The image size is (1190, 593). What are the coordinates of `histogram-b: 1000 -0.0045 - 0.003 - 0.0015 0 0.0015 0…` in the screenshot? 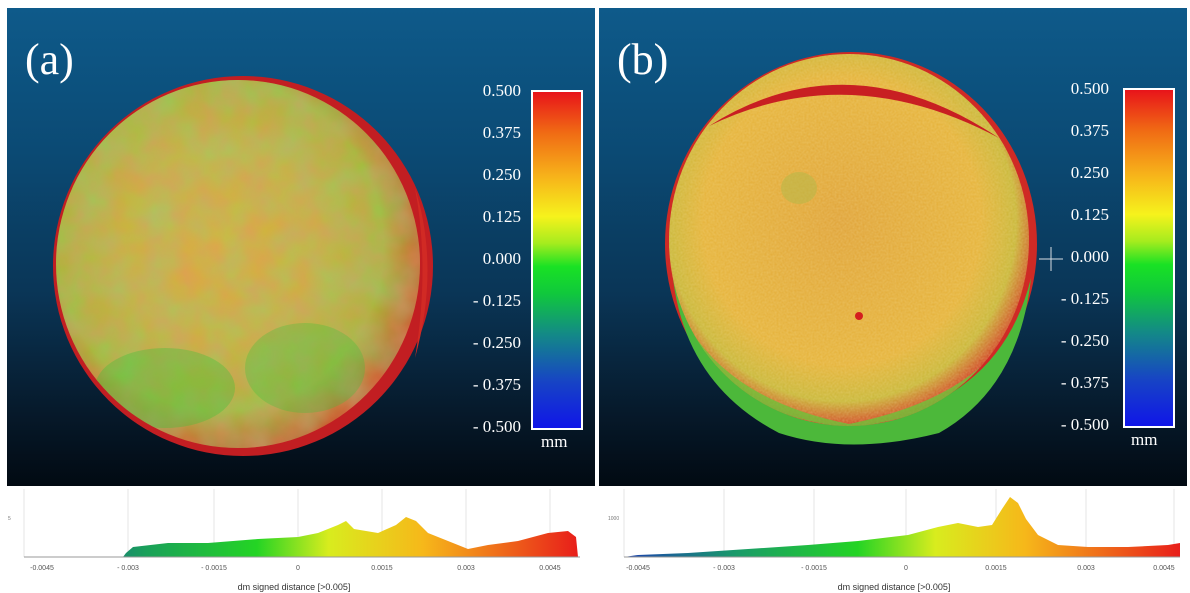 It's located at (894, 540).